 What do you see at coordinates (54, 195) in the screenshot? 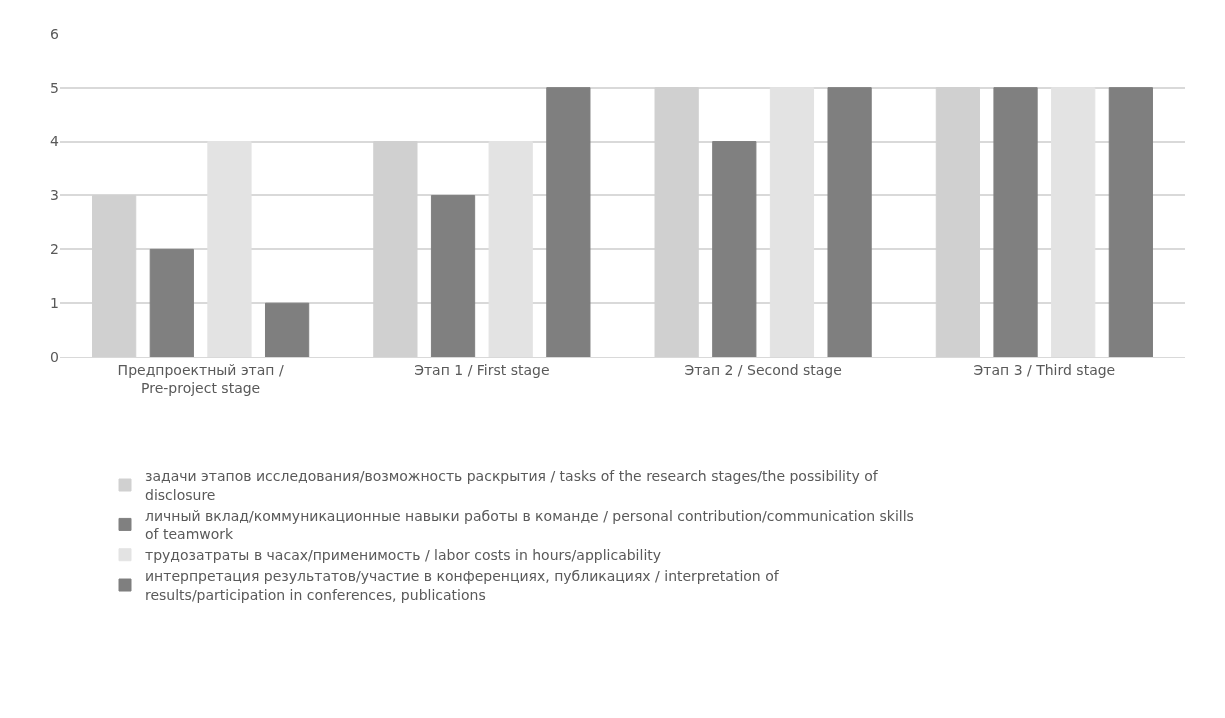
I see `y-tick-label: 3` at bounding box center [54, 195].